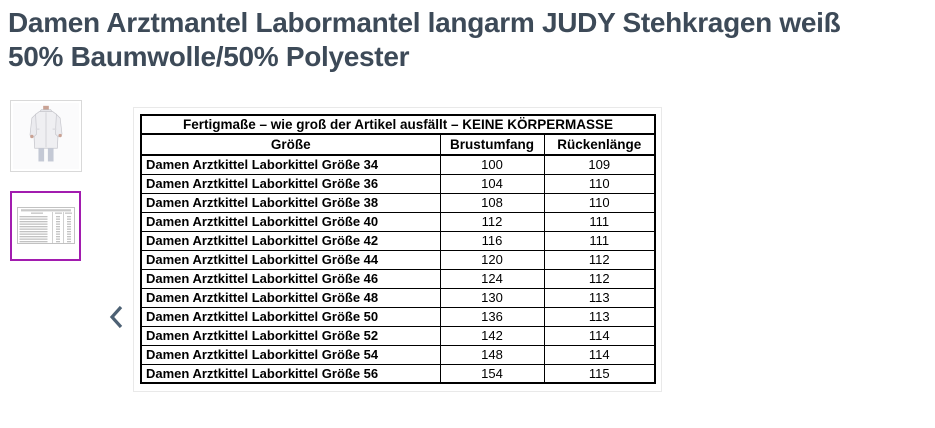  What do you see at coordinates (492, 278) in the screenshot?
I see `size-cell-chest: 124` at bounding box center [492, 278].